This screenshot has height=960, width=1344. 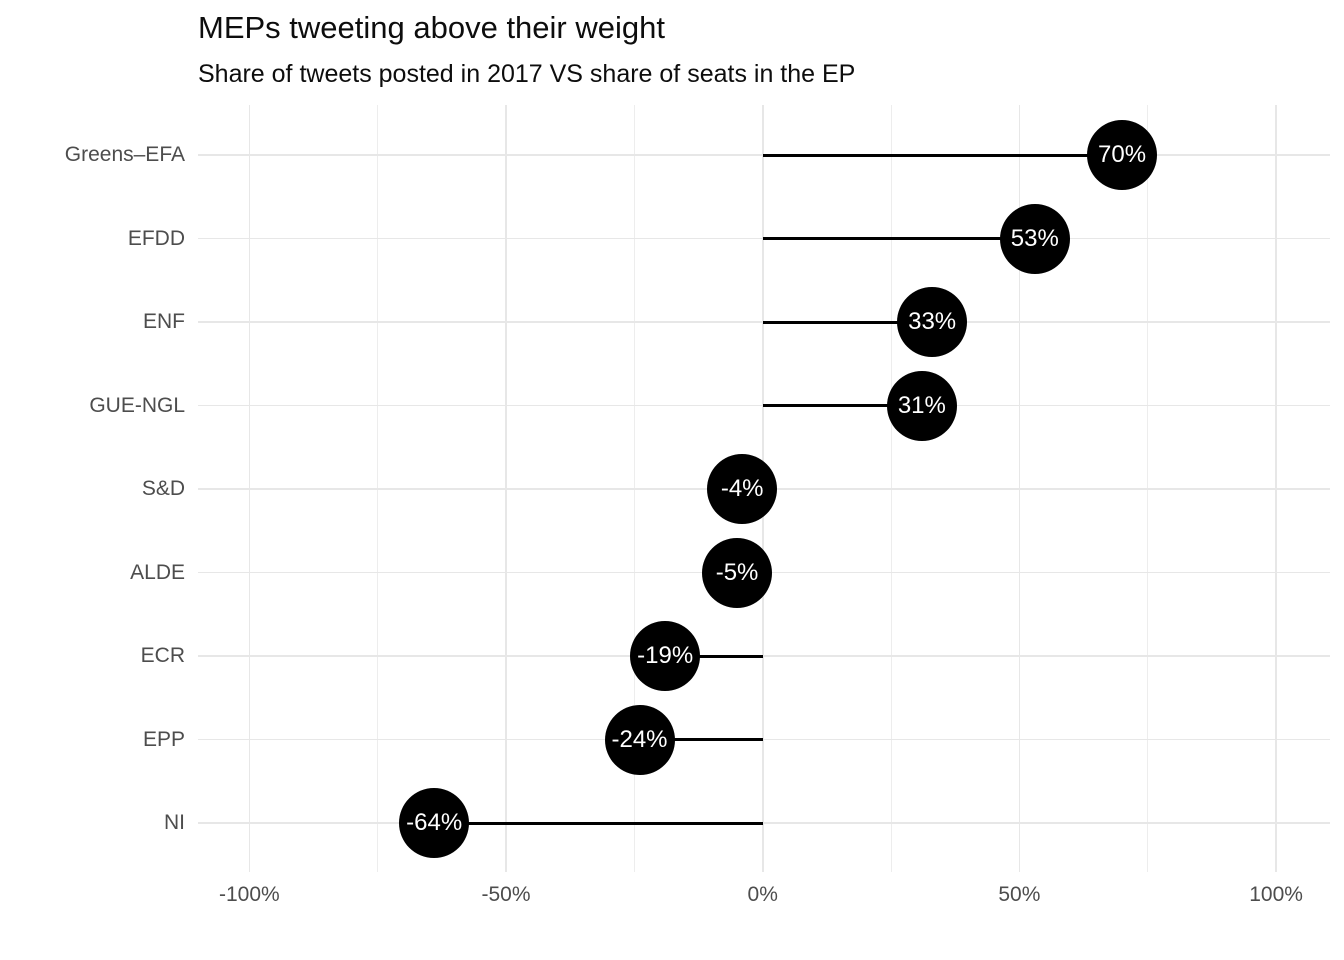 I want to click on lollipop-point: -64%, so click(x=434, y=823).